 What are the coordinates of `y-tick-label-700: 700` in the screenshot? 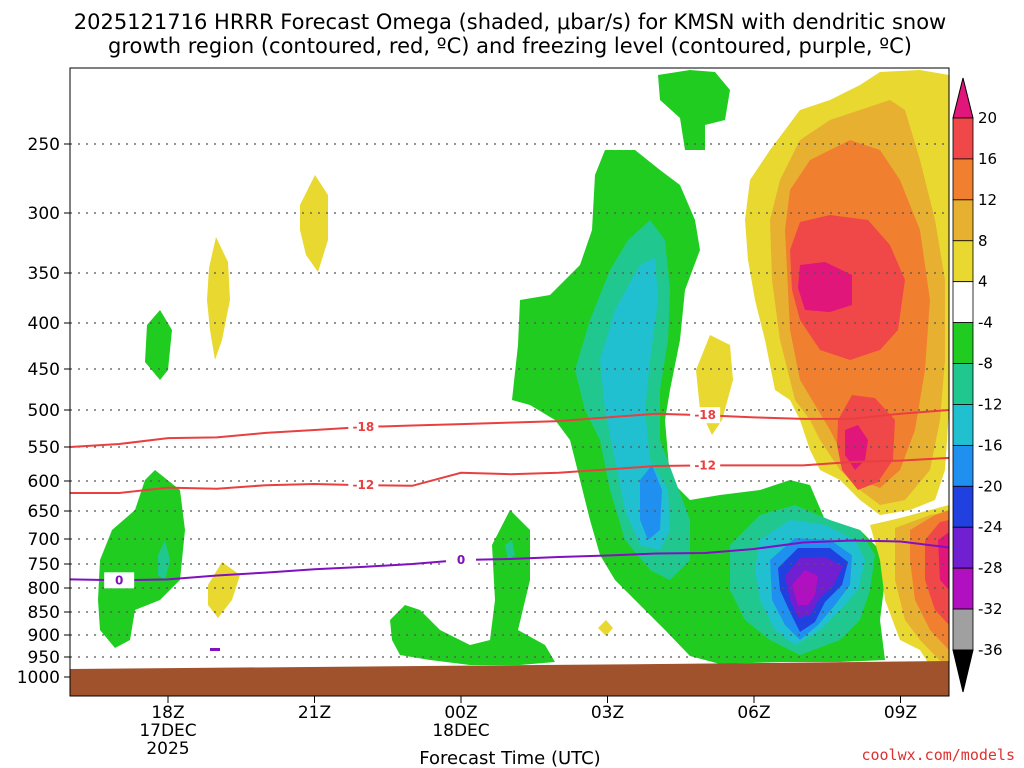 It's located at (44, 540).